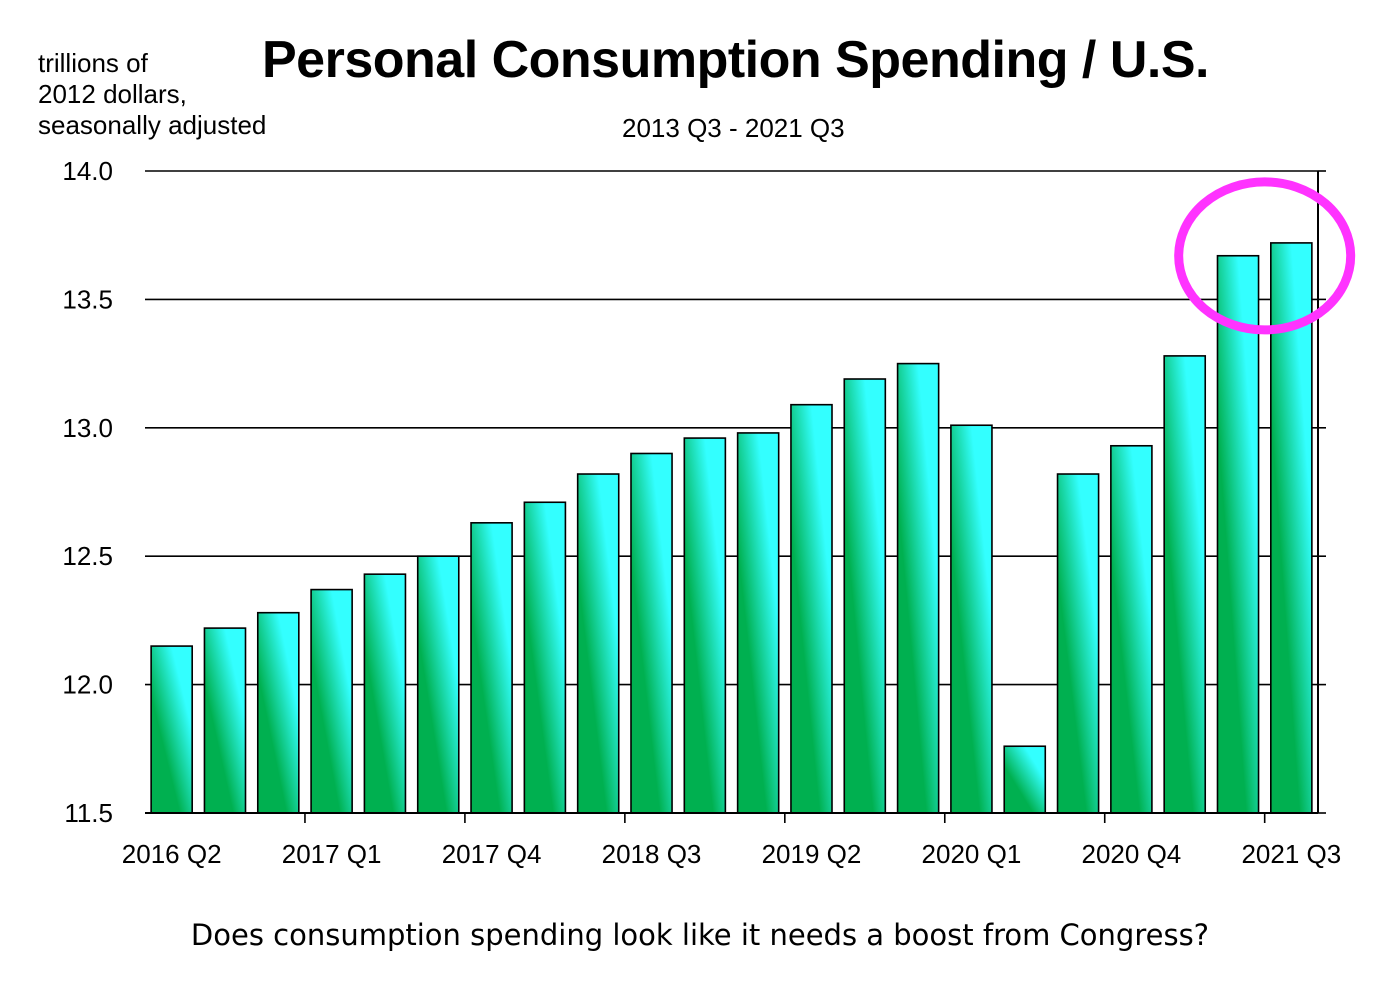  Describe the element at coordinates (733, 128) in the screenshot. I see `chart-subtitle: 2013 Q3 - 2021 Q3` at that location.